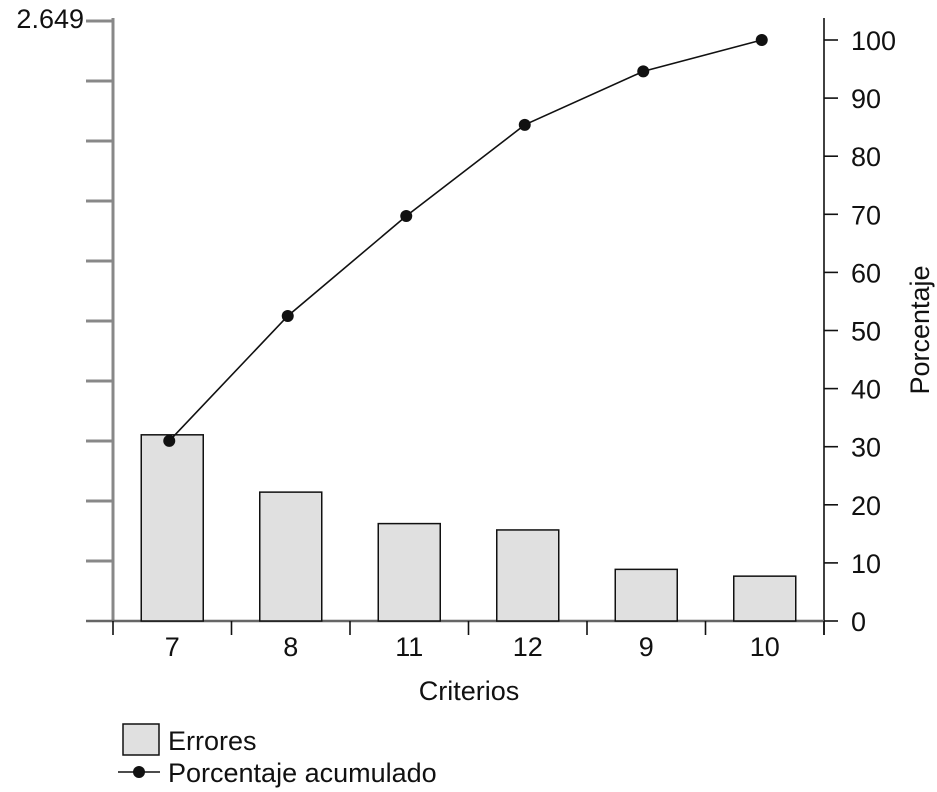 The width and height of the screenshot is (937, 792). I want to click on right-axis-tick-label: 20, so click(866, 506).